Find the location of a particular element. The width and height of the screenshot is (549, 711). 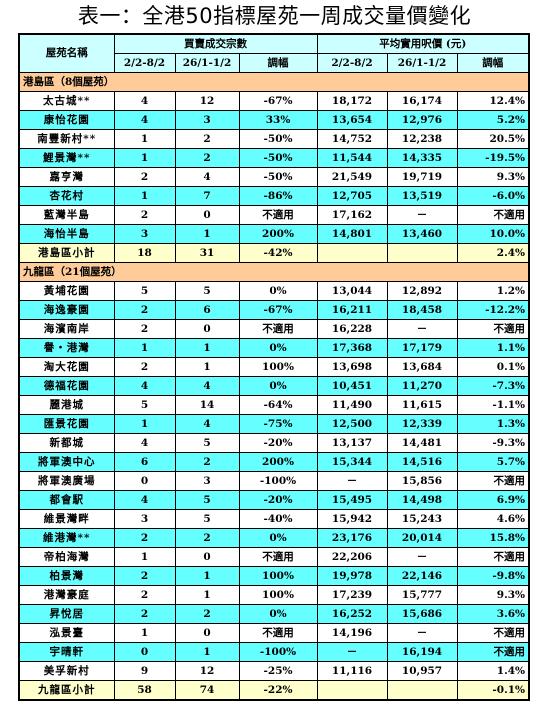

price-change: 12.4% is located at coordinates (493, 101).